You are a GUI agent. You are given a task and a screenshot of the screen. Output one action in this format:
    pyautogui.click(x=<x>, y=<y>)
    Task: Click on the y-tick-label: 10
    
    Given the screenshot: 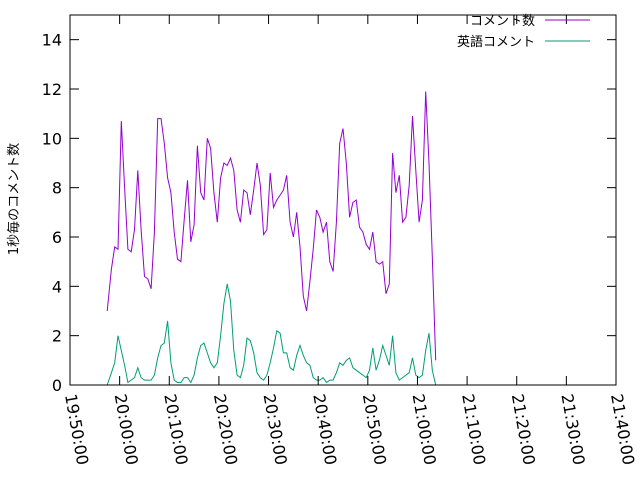 What is the action you would take?
    pyautogui.click(x=52, y=138)
    